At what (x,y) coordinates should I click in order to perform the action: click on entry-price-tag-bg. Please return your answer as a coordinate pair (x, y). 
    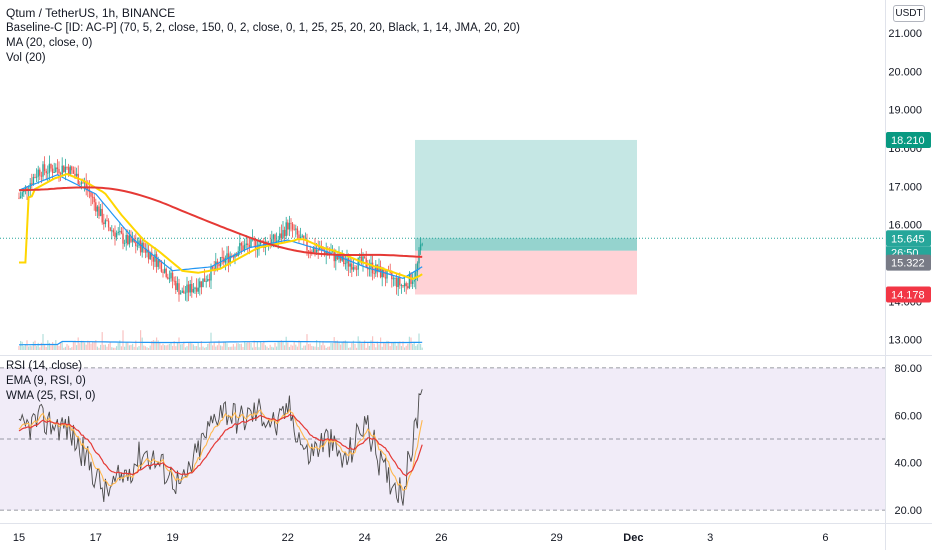
    Looking at the image, I should click on (908, 262).